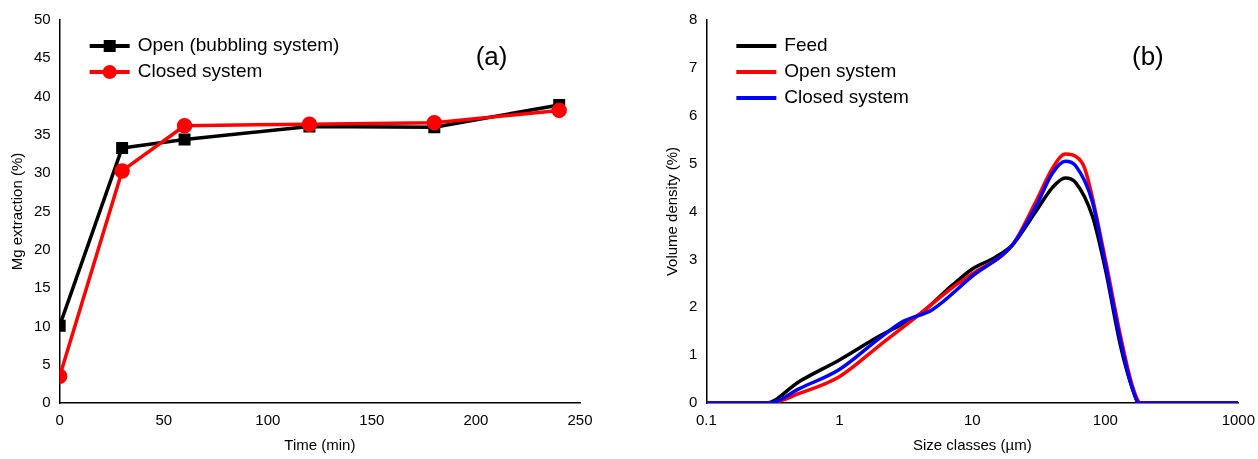 This screenshot has width=1258, height=459. I want to click on x-tick-label: 1000, so click(1238, 420).